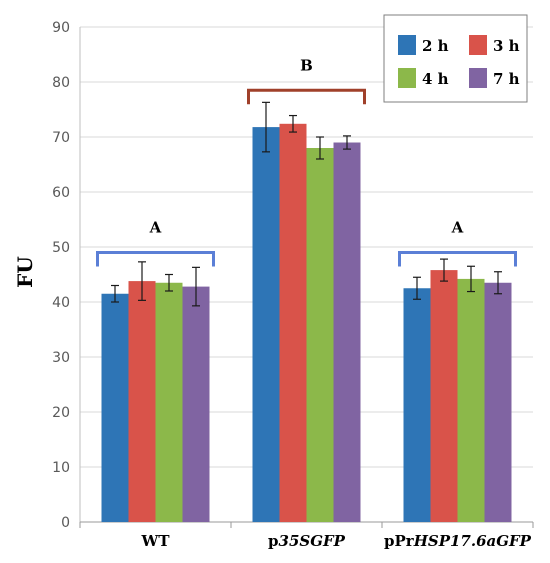  Describe the element at coordinates (61, 138) in the screenshot. I see `y-tick-label: 70` at that location.